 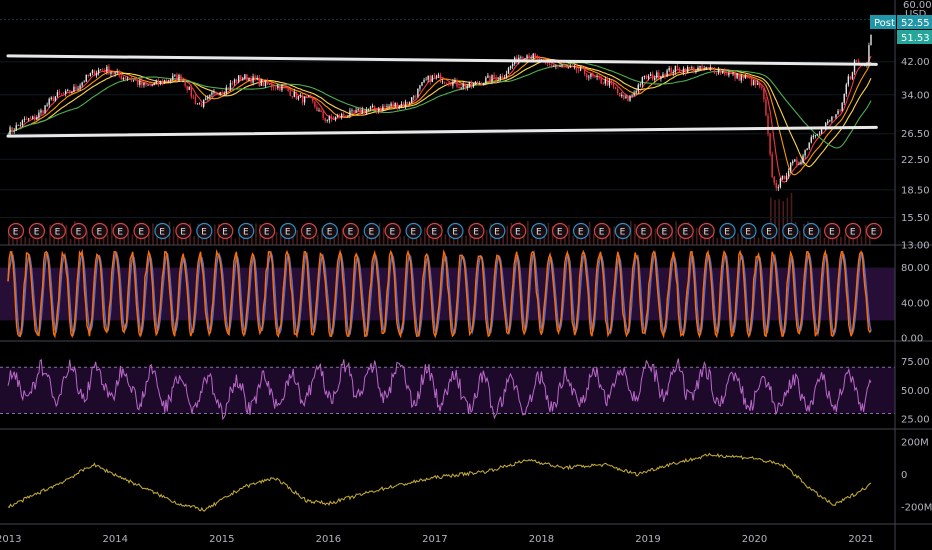 What do you see at coordinates (915, 391) in the screenshot?
I see `y-tick-label: 50.00` at bounding box center [915, 391].